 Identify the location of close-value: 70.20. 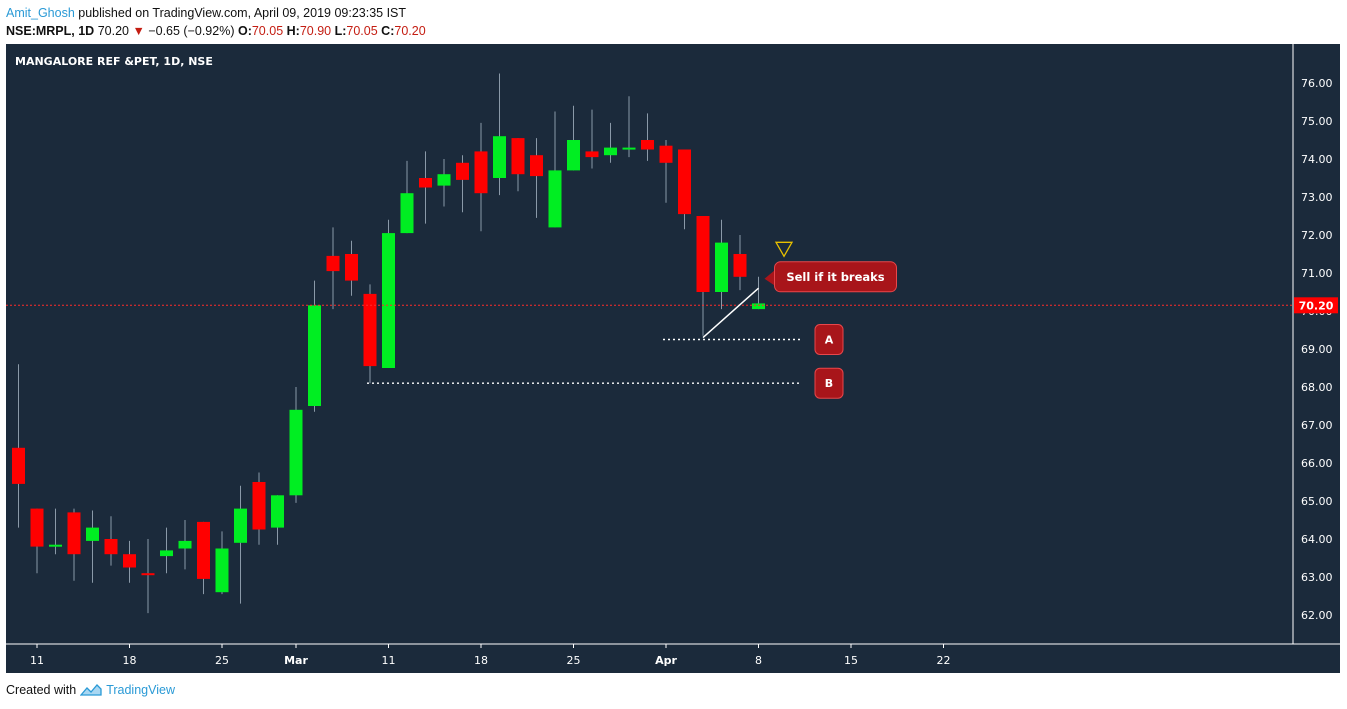
(410, 31).